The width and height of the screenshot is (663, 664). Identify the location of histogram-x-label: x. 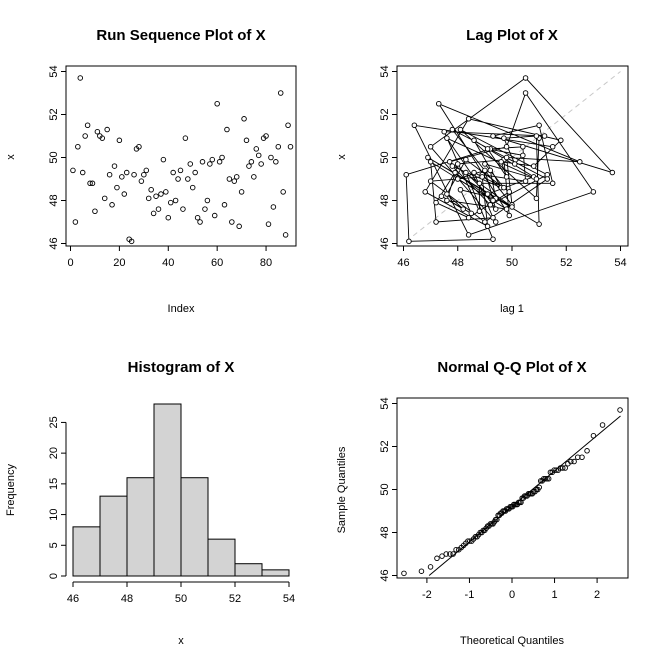
(181, 641).